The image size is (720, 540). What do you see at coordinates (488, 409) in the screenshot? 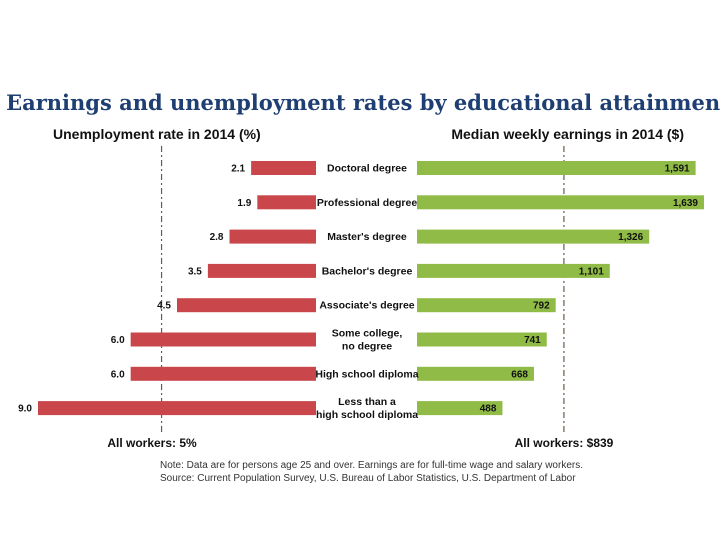
I see `earnings-value-label: 488` at bounding box center [488, 409].